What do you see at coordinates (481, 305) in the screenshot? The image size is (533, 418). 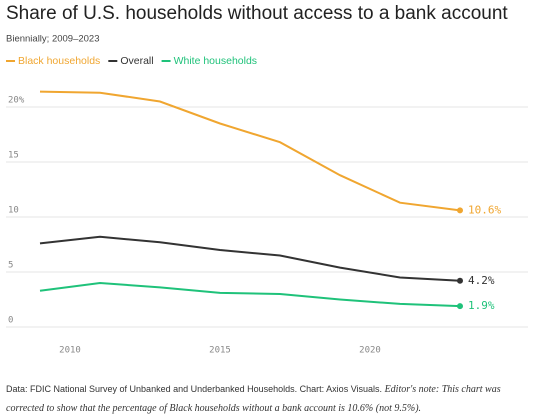 I see `value-label: 1.9%` at bounding box center [481, 305].